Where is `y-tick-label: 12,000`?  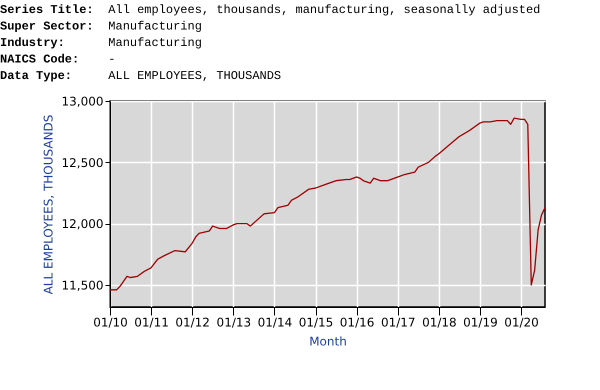 y-tick-label: 12,000 is located at coordinates (83, 224).